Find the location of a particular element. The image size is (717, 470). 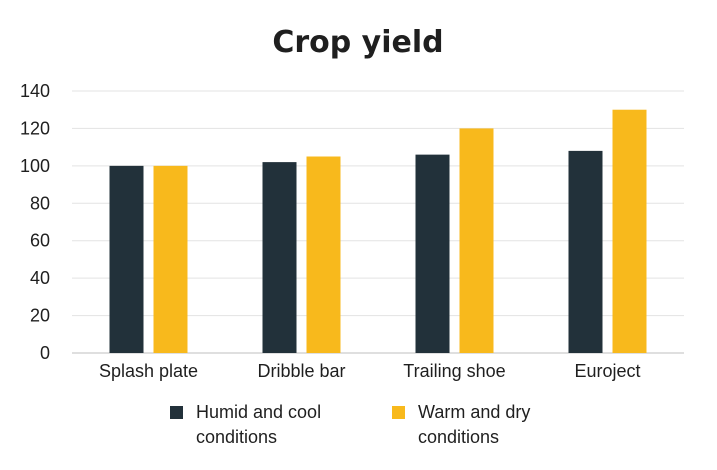

legend-item-warm: Warm and dry conditions is located at coordinates (475, 425).